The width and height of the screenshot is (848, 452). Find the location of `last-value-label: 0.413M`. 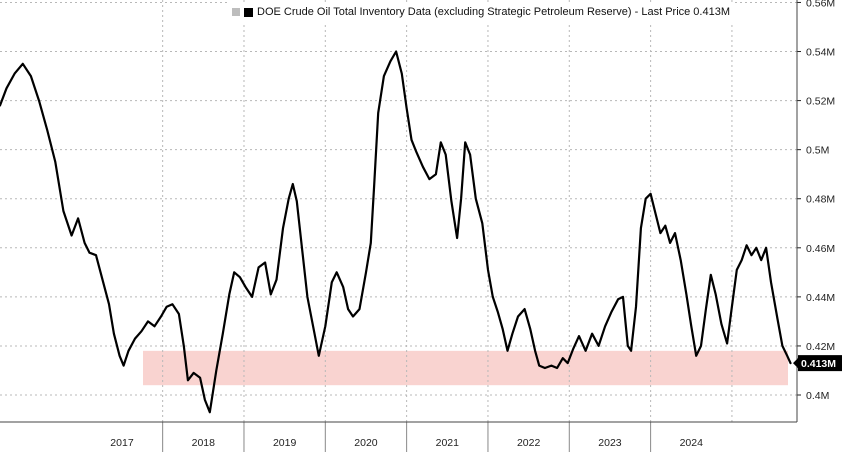

last-value-label: 0.413M is located at coordinates (817, 363).